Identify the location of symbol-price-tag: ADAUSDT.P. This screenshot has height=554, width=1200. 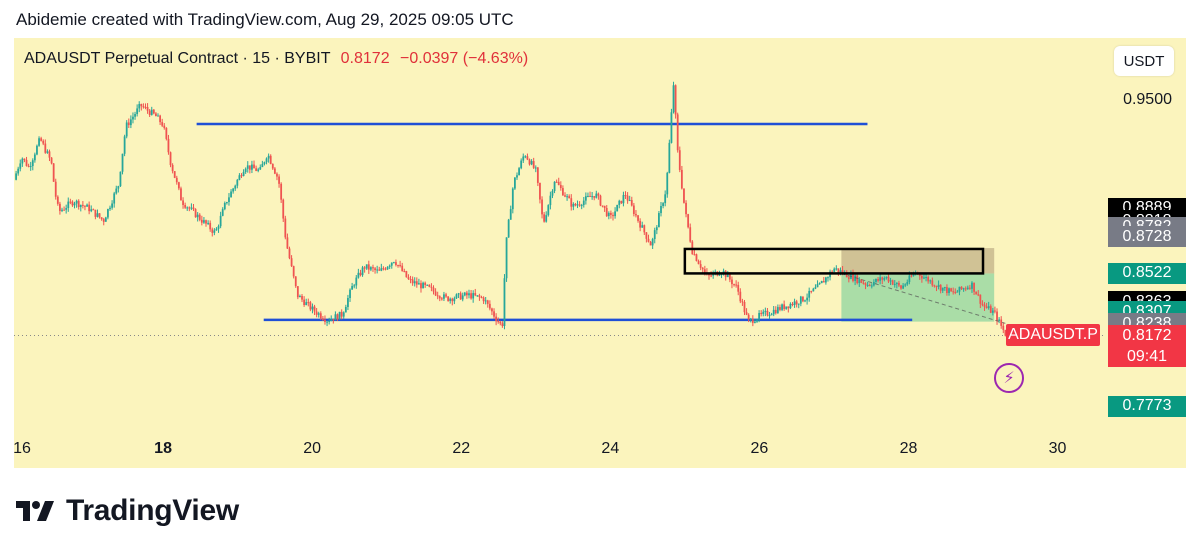
(1053, 335).